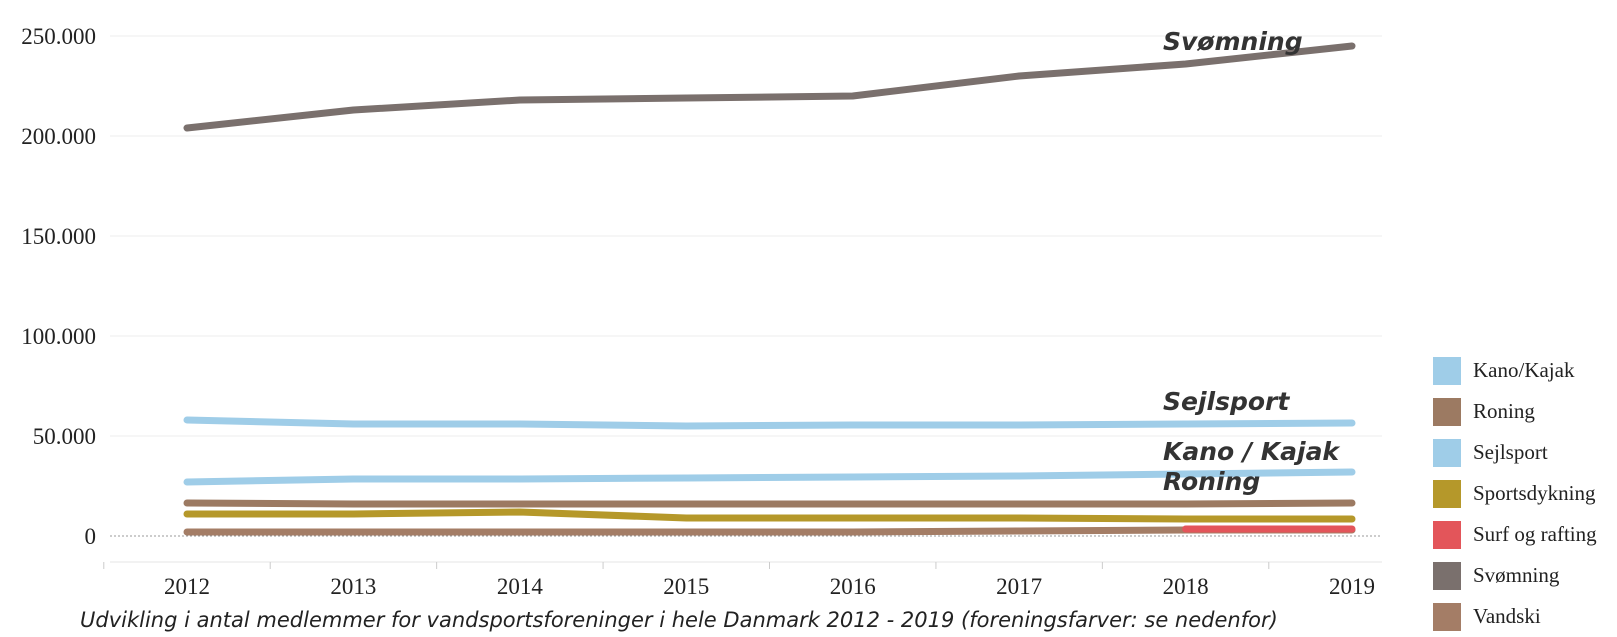 The height and width of the screenshot is (637, 1617). What do you see at coordinates (1352, 586) in the screenshot?
I see `x-tick-label: 2019` at bounding box center [1352, 586].